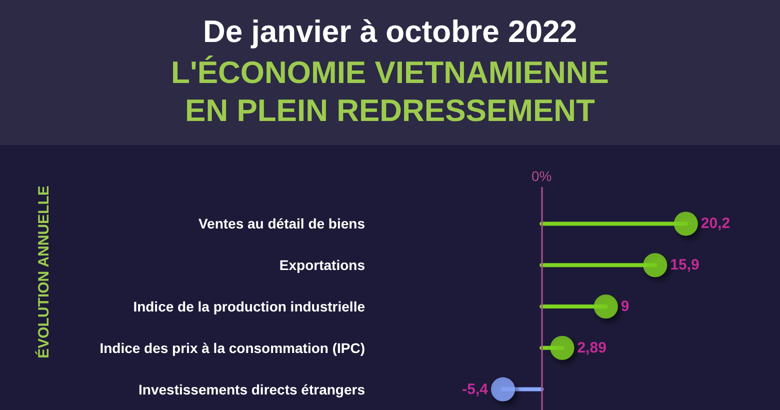  Describe the element at coordinates (44, 272) in the screenshot. I see `y-axis-title: ÉVOLUTION ANNUELLE` at that location.